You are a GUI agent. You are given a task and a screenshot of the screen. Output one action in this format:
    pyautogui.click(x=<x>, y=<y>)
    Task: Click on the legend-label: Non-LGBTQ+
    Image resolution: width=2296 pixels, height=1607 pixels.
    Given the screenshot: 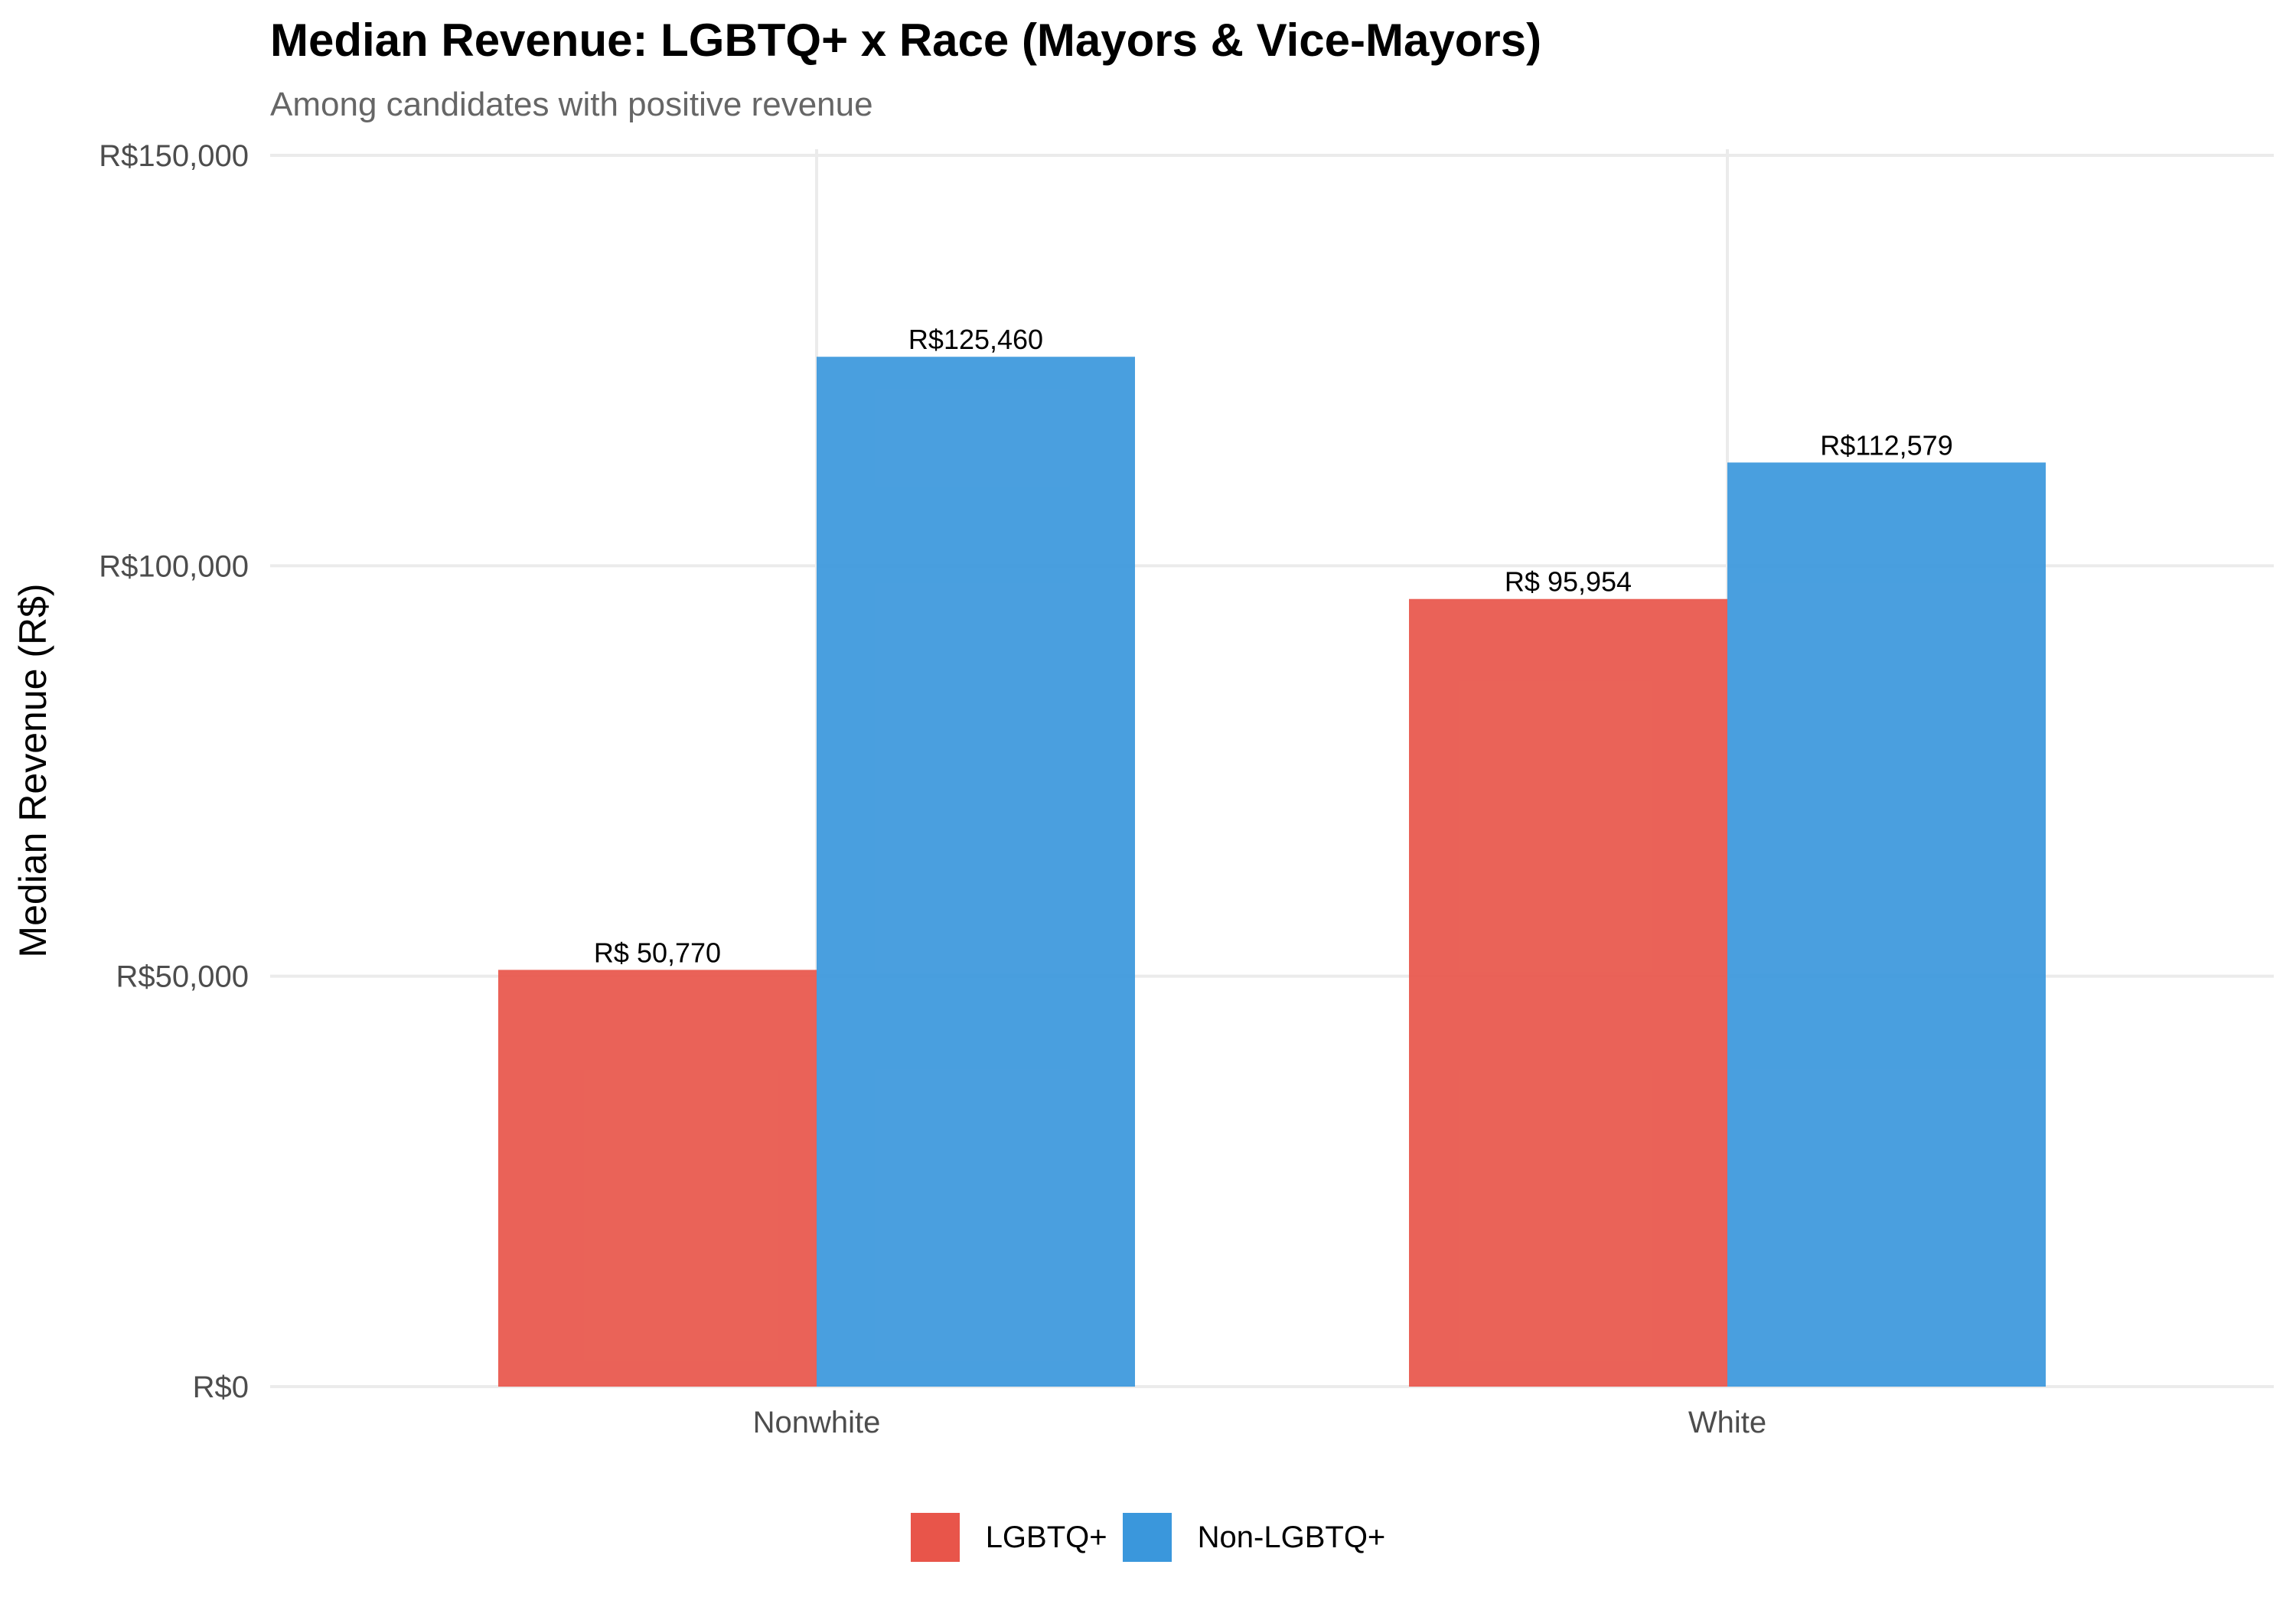 What is the action you would take?
    pyautogui.click(x=1291, y=1537)
    